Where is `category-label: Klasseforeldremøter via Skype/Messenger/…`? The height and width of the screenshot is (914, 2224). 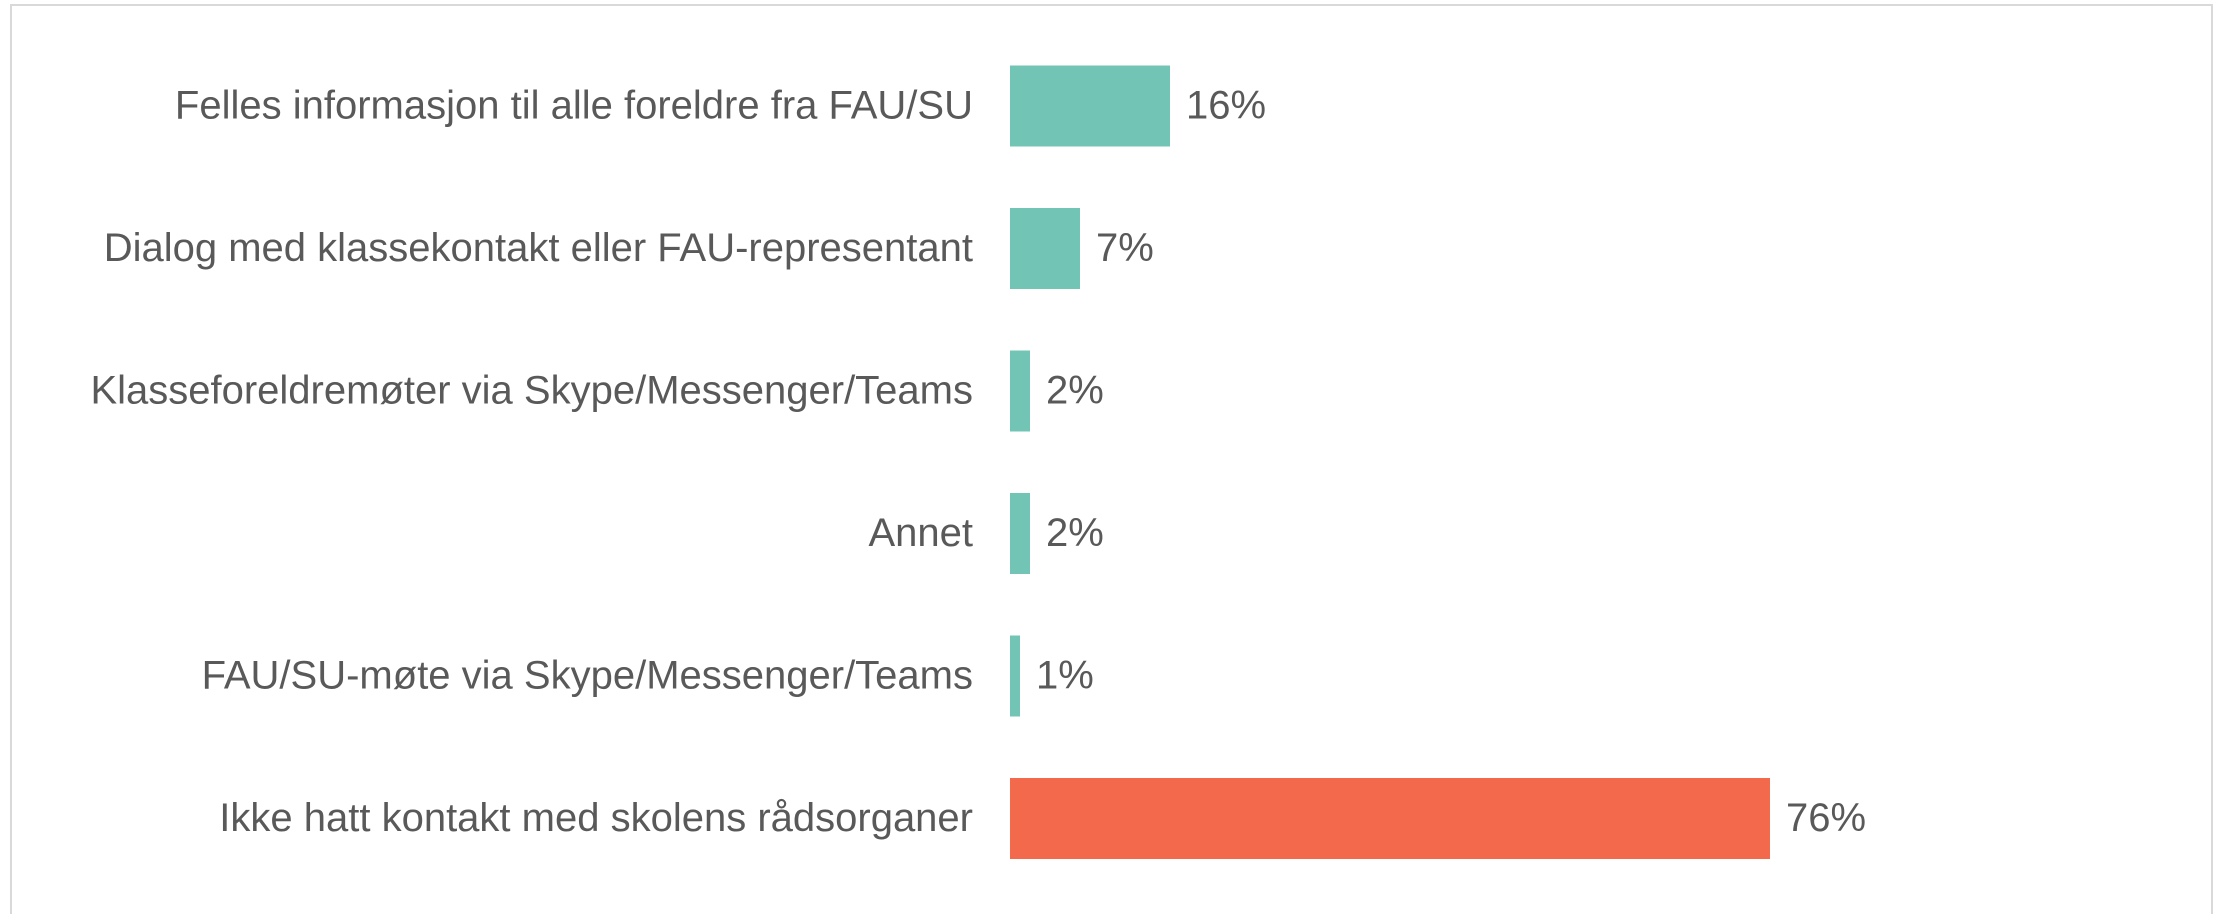
category-label: Klasseforeldremøter via Skype/Messenger/… is located at coordinates (531, 391).